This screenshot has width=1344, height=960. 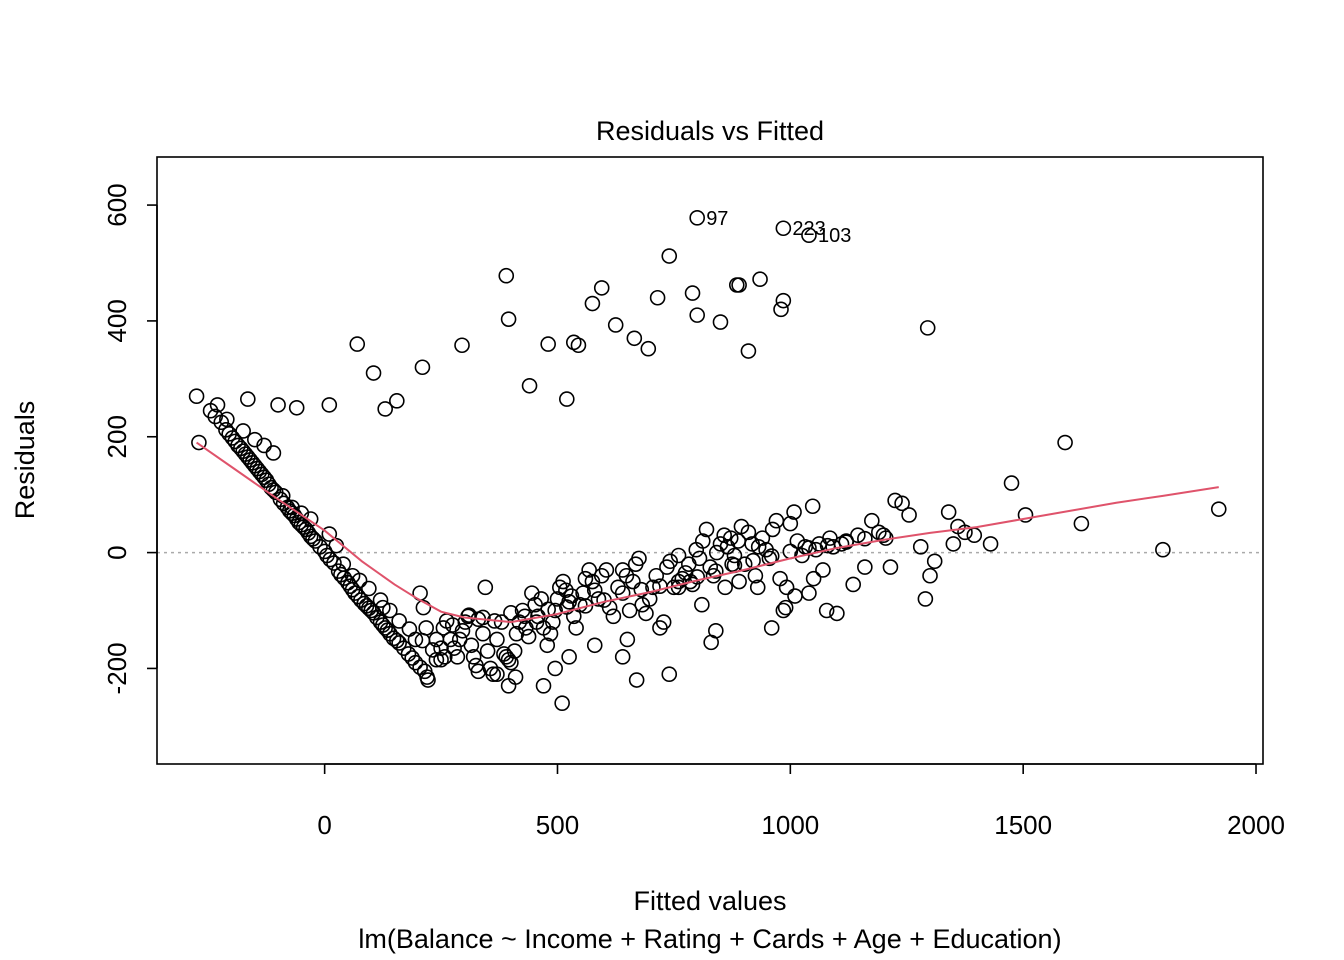 I want to click on x-tick-label: 1000, so click(x=790, y=825).